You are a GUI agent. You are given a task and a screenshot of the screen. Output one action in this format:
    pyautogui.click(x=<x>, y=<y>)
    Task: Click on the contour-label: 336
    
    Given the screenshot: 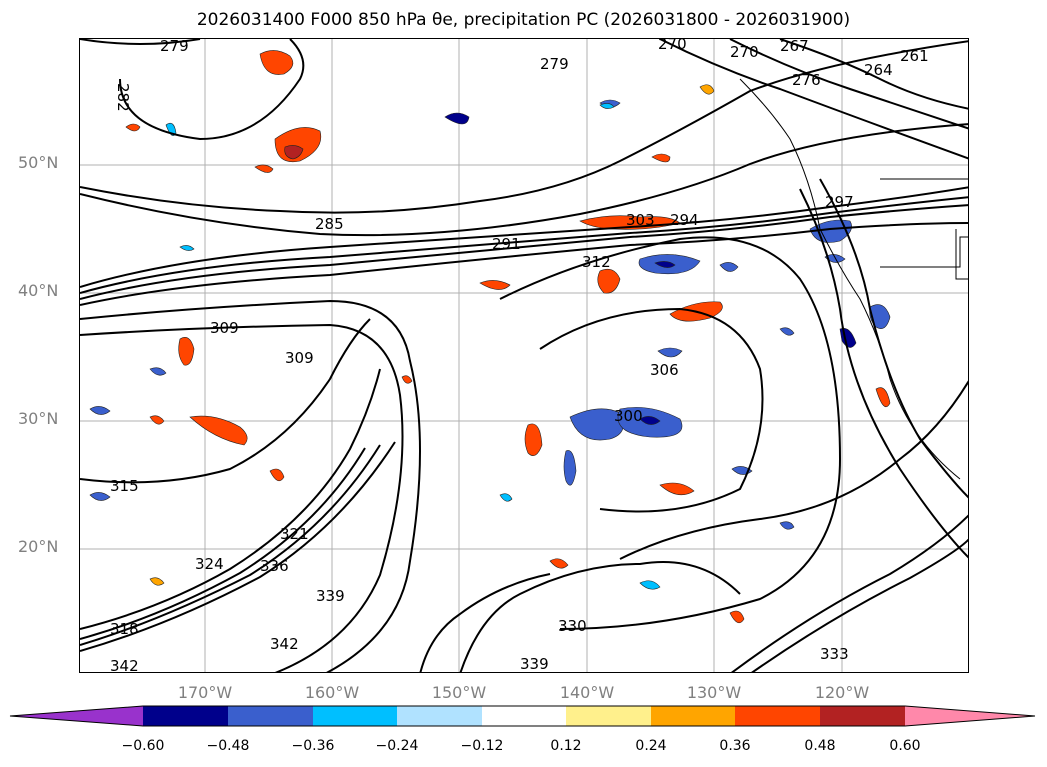 What is the action you would take?
    pyautogui.click(x=274, y=566)
    